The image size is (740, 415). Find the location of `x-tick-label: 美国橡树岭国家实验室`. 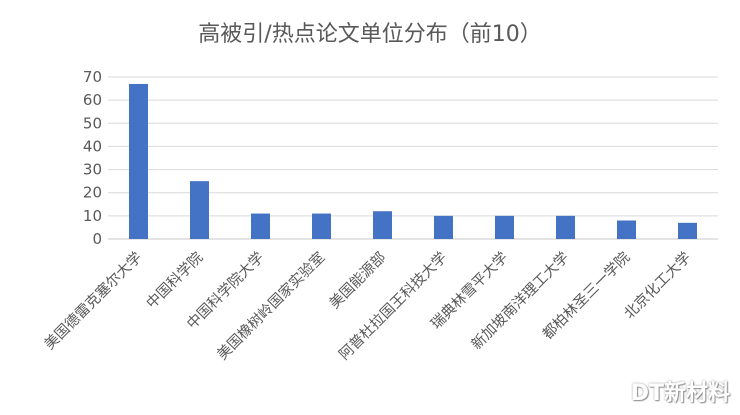

x-tick-label: 美国橡树岭国家实验室 is located at coordinates (271, 306).